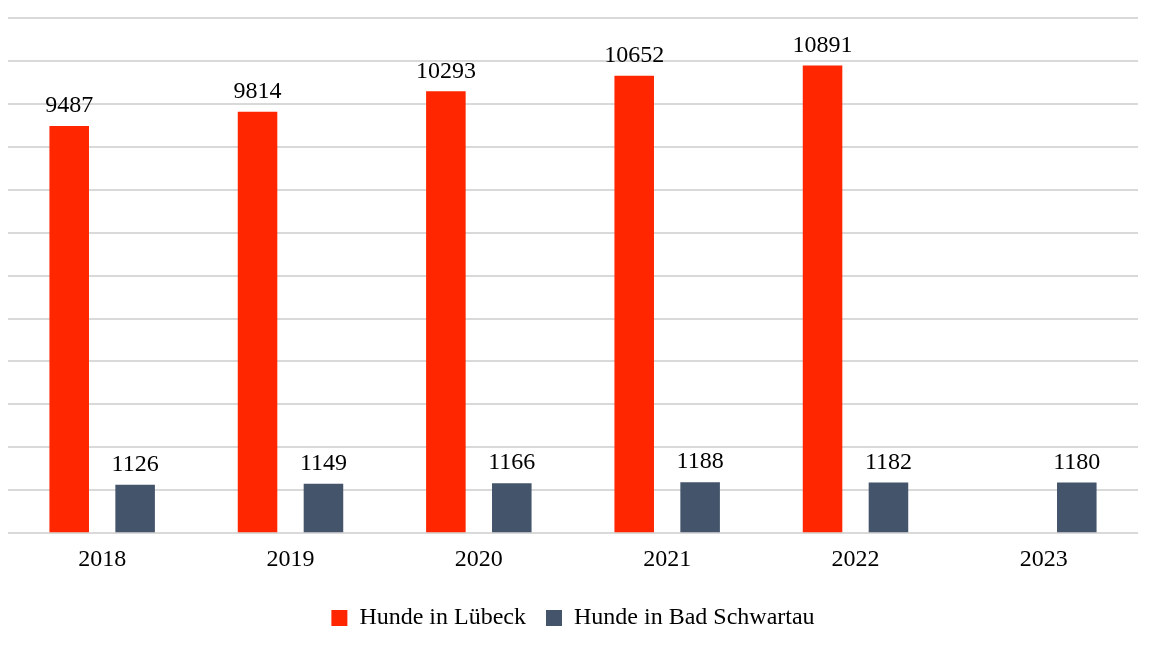  I want to click on x-tick-label: 2021, so click(667, 557).